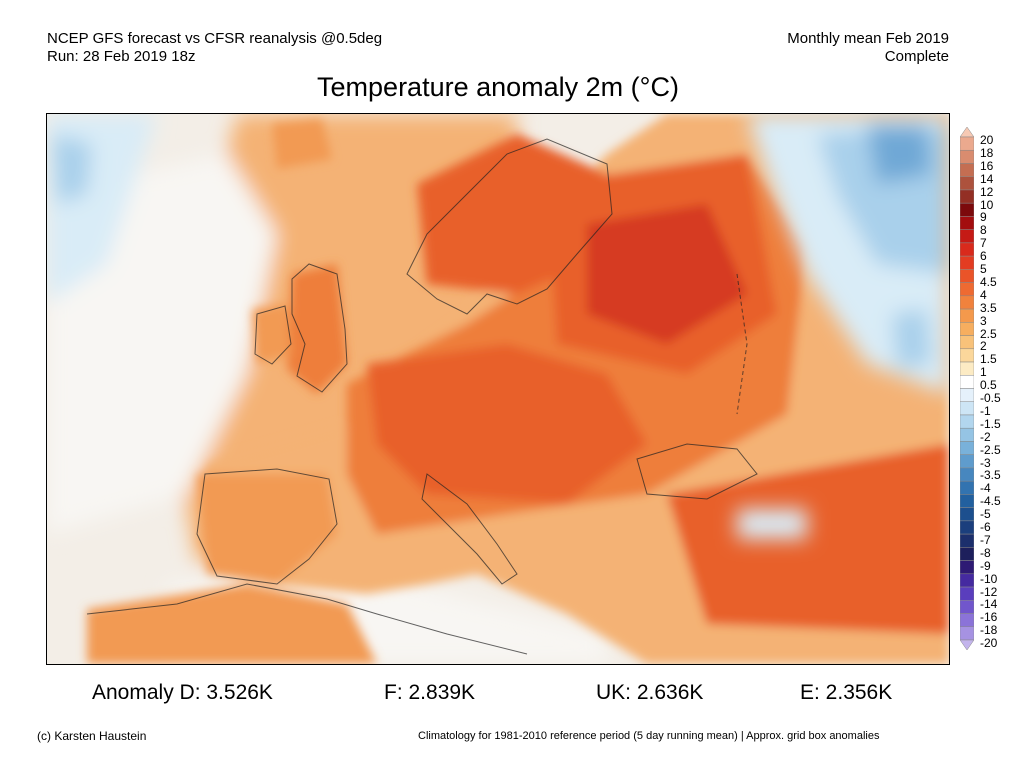 Image resolution: width=1024 pixels, height=768 pixels. Describe the element at coordinates (983, 243) in the screenshot. I see `colorbar-label: 7` at that location.